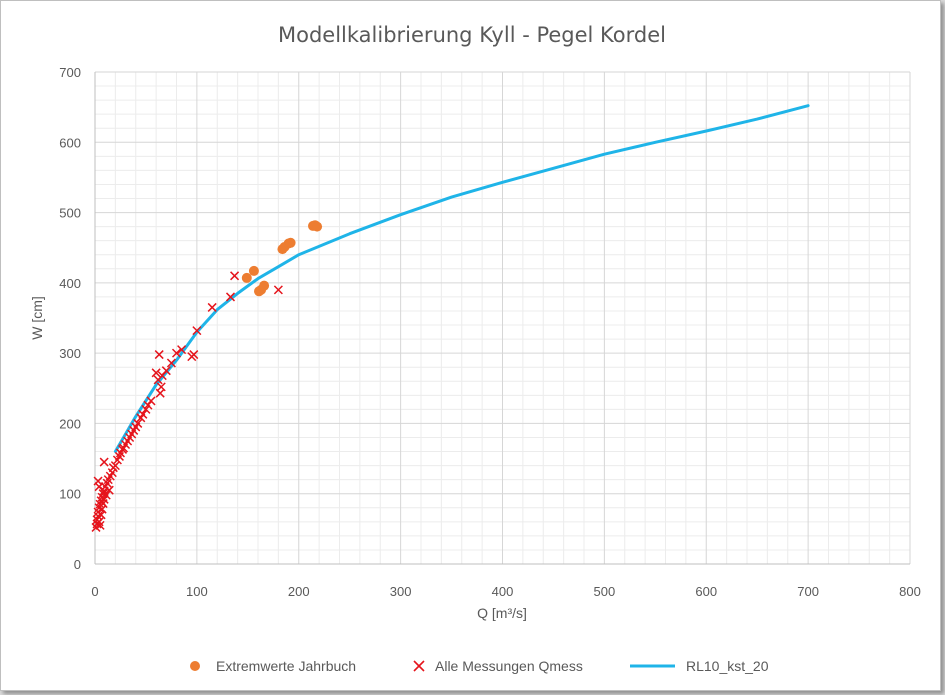  I want to click on x-tick-label: 600, so click(706, 591).